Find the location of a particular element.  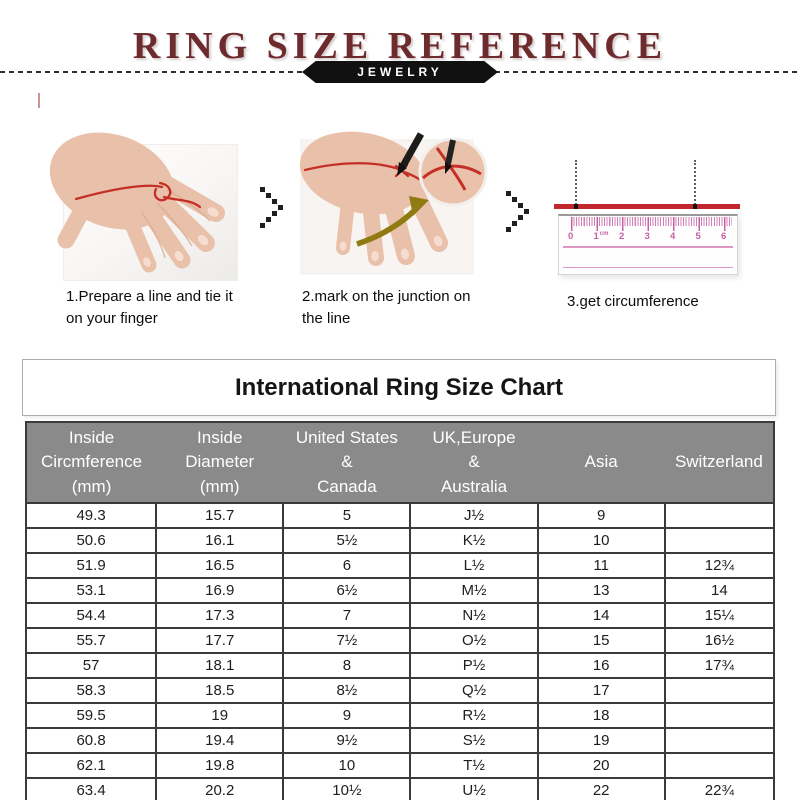

table-cell: 18 is located at coordinates (601, 715).